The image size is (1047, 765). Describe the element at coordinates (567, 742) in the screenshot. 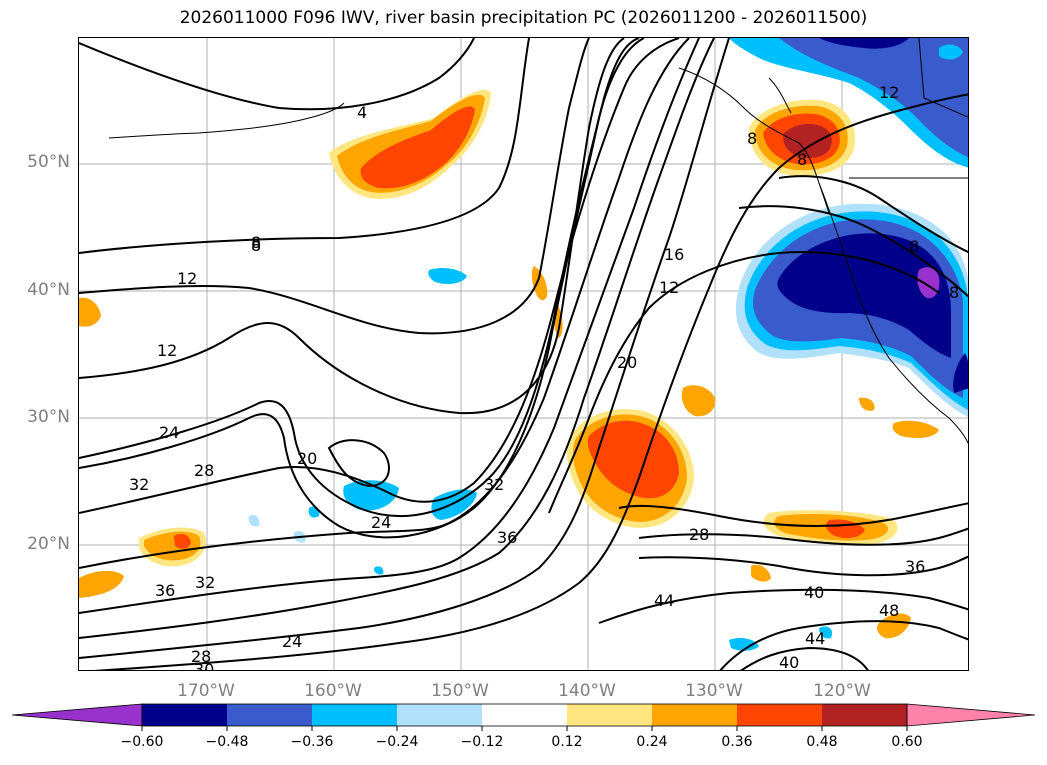

I see `colorbar-tick-label: 0.12` at that location.